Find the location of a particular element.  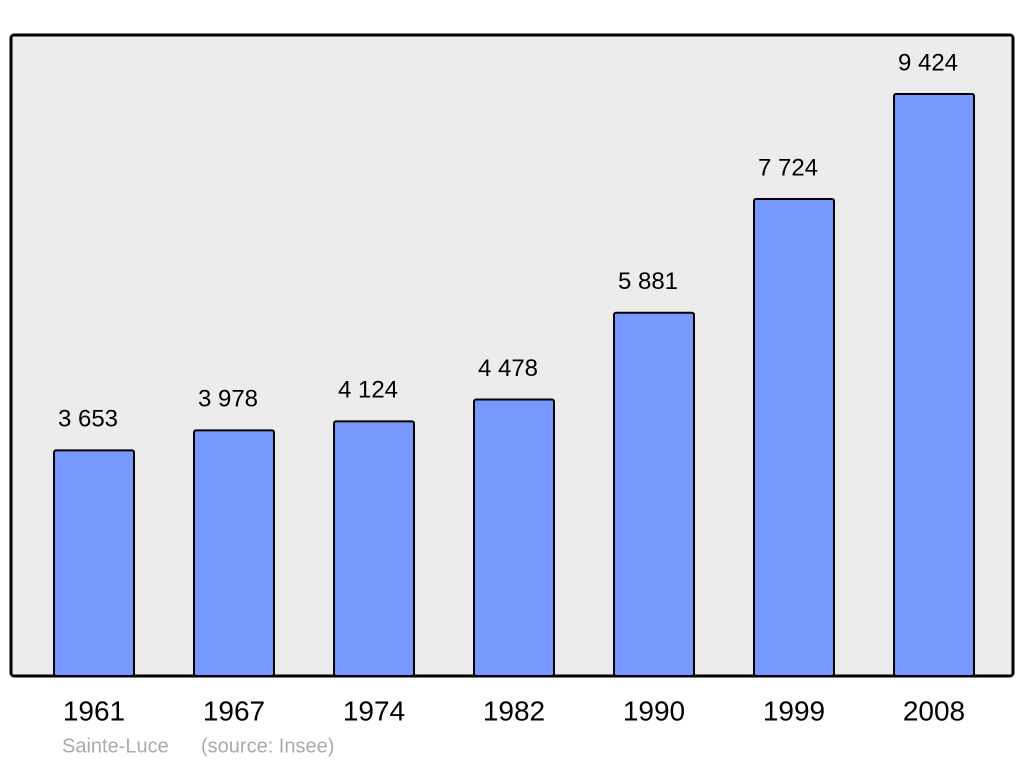

value-label: 9 424 is located at coordinates (928, 62).